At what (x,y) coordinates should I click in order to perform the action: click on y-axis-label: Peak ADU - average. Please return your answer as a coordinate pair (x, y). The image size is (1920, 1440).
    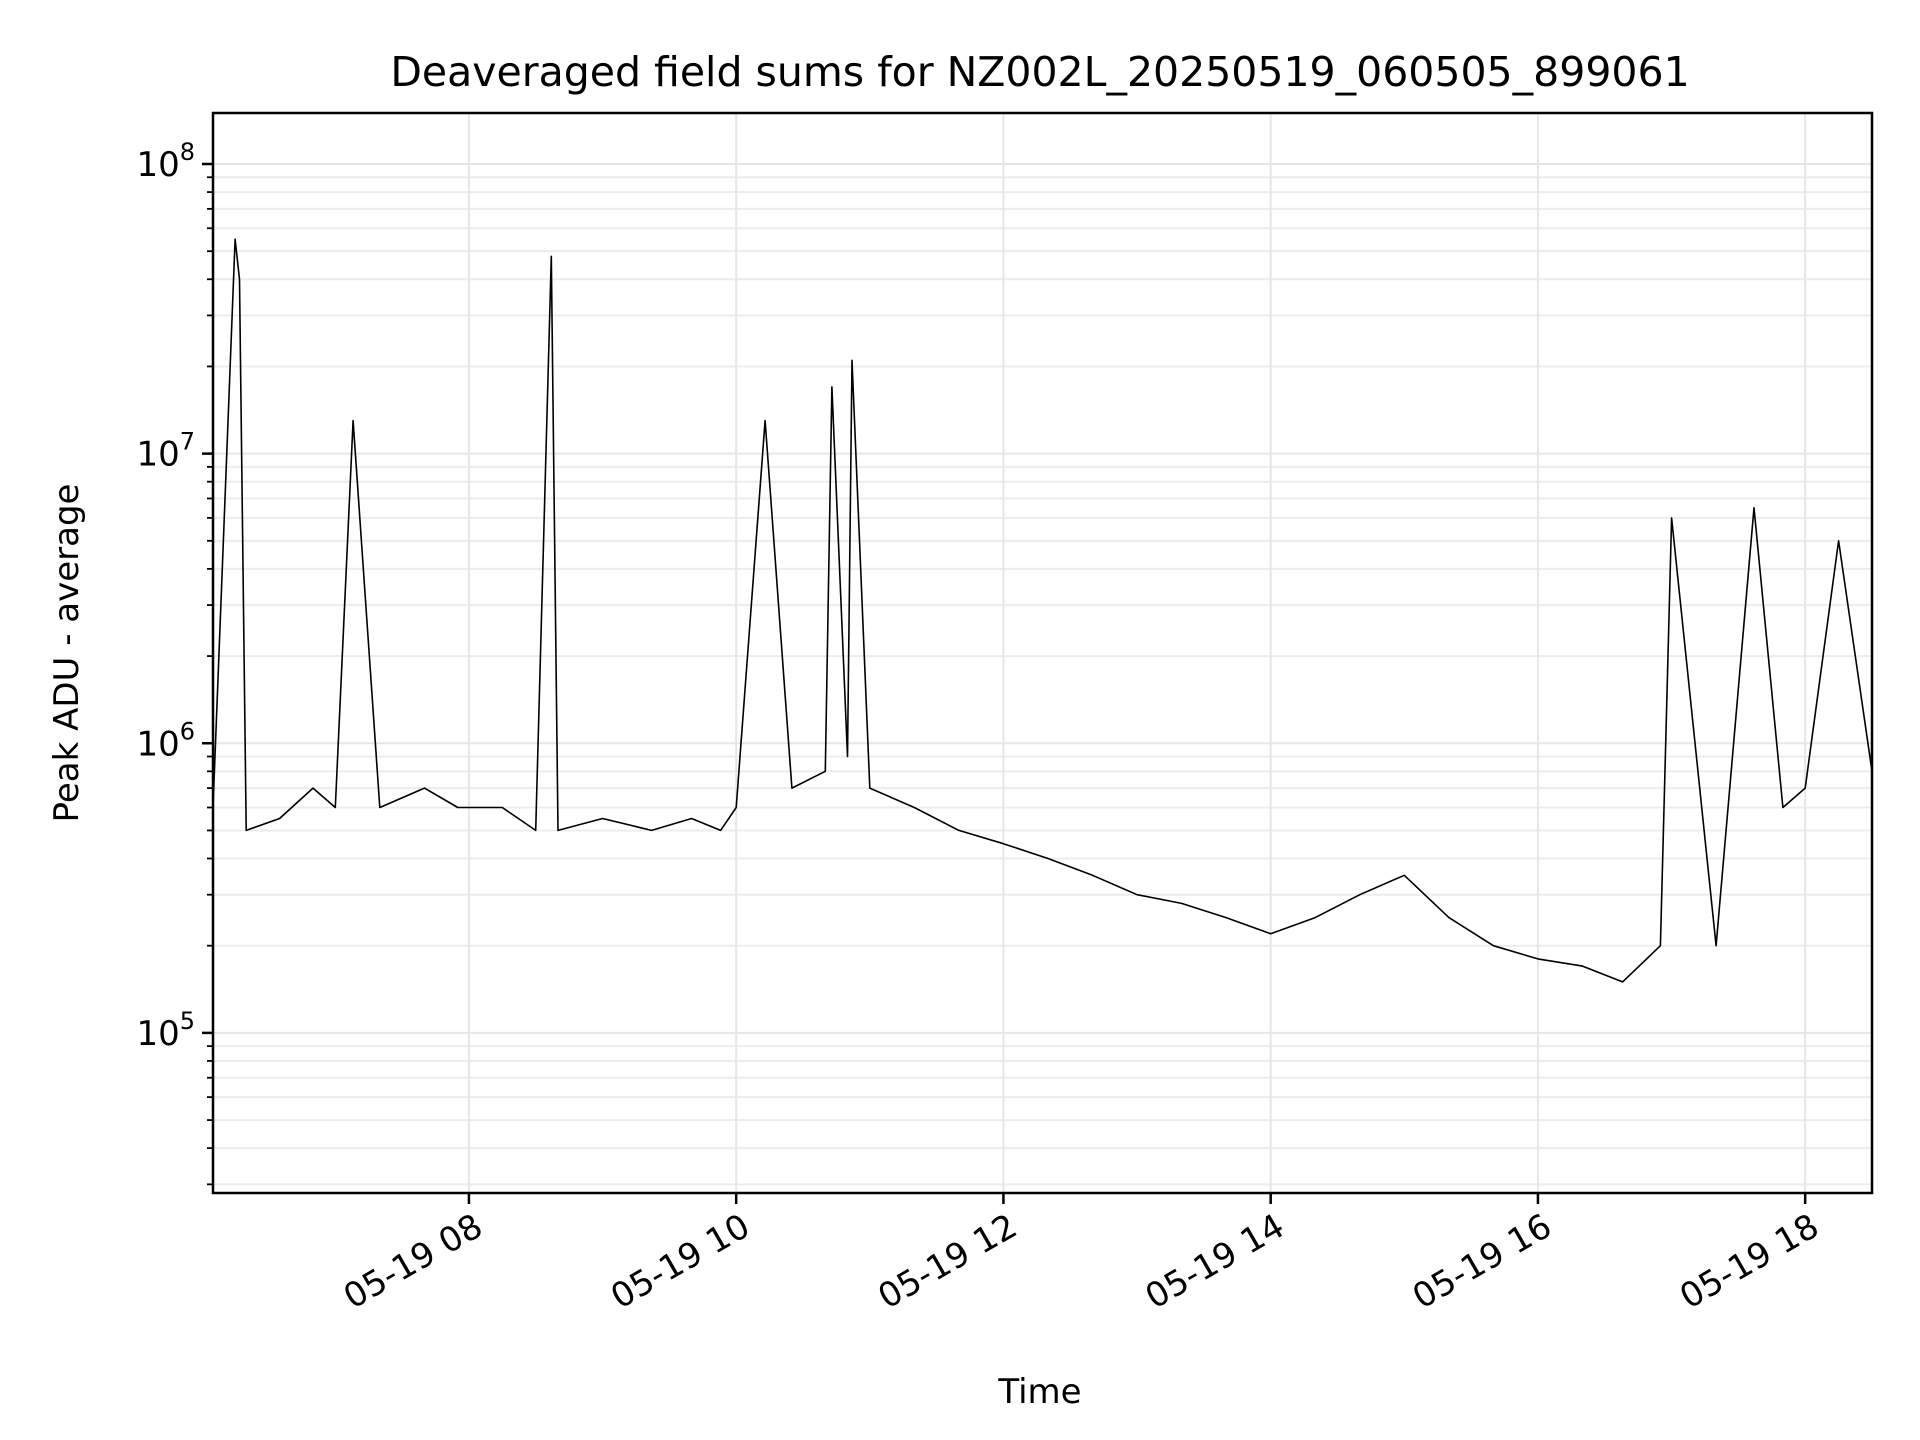
    Looking at the image, I should click on (67, 653).